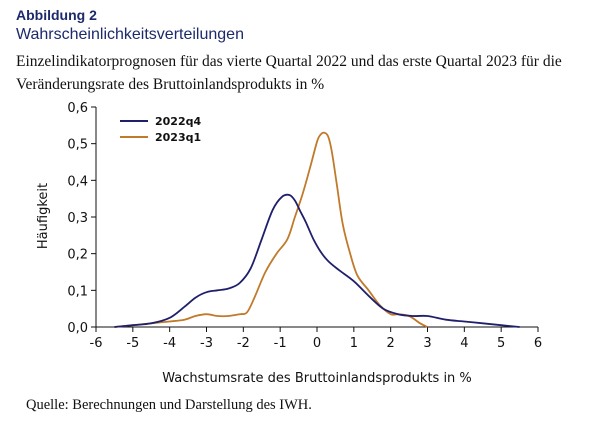  What do you see at coordinates (501, 343) in the screenshot?
I see `x-tick-label: 5` at bounding box center [501, 343].